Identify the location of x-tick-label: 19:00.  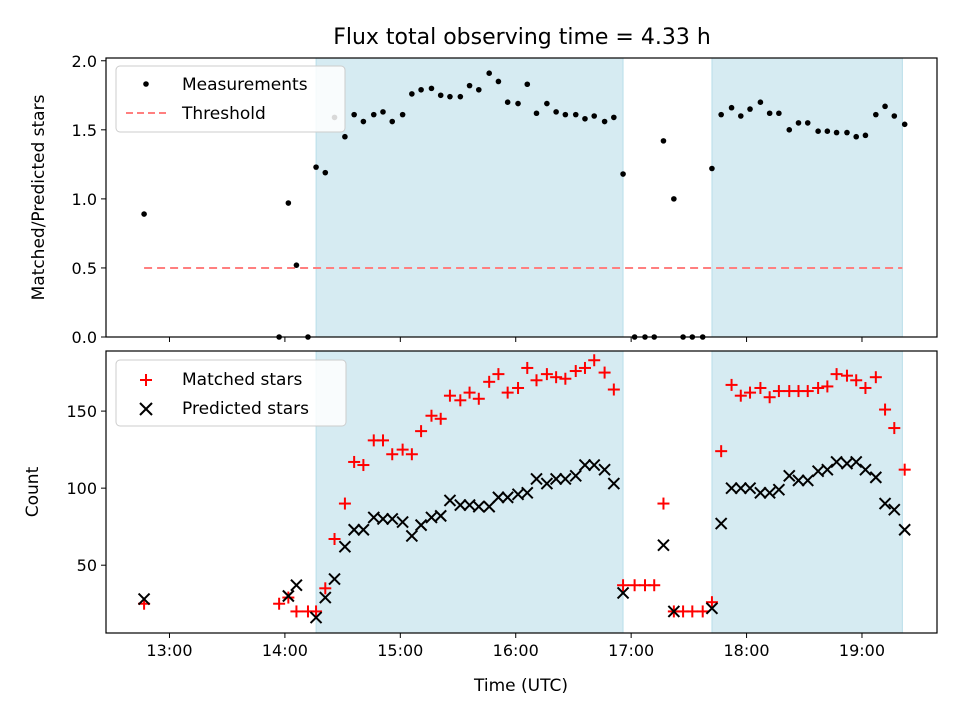
(862, 650).